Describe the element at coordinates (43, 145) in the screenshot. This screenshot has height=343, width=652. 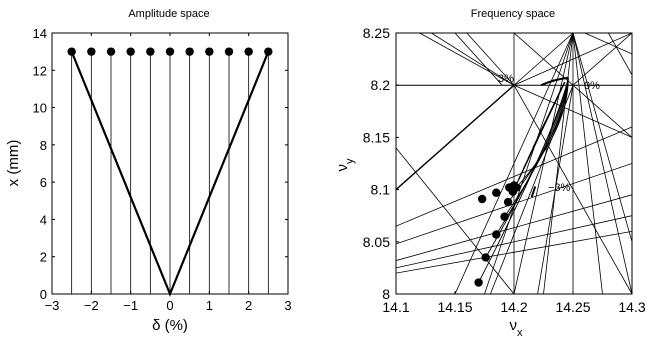
I see `amp-y-tick-label-4: 8` at that location.